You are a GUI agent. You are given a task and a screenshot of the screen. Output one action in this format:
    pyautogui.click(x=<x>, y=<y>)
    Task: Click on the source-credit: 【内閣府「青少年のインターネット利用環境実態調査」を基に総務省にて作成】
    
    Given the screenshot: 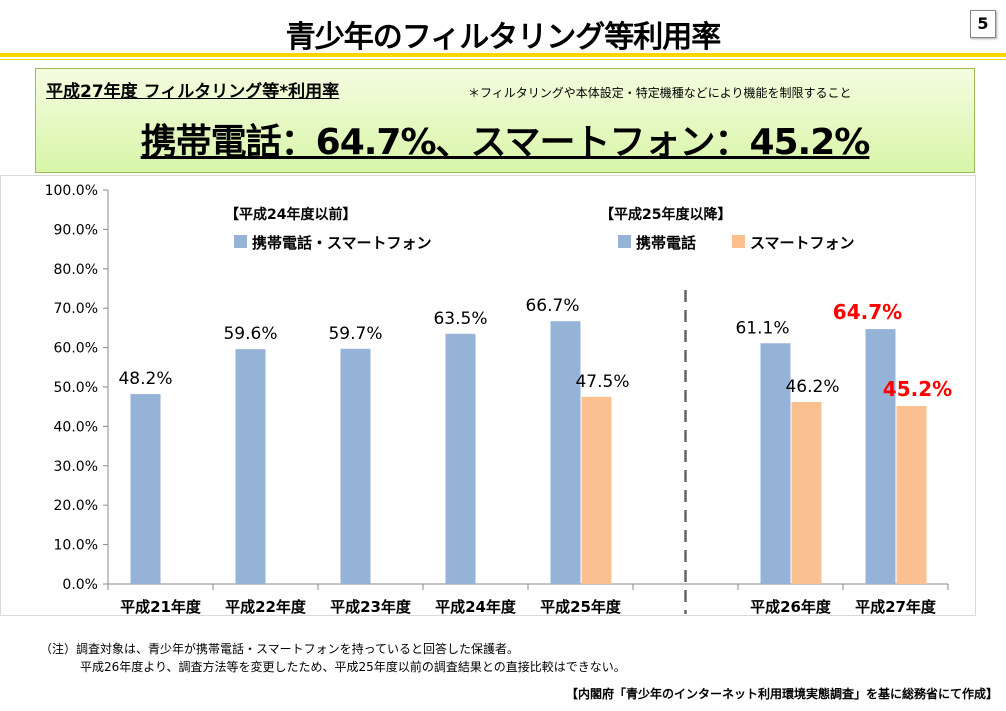 What is the action you would take?
    pyautogui.click(x=781, y=694)
    